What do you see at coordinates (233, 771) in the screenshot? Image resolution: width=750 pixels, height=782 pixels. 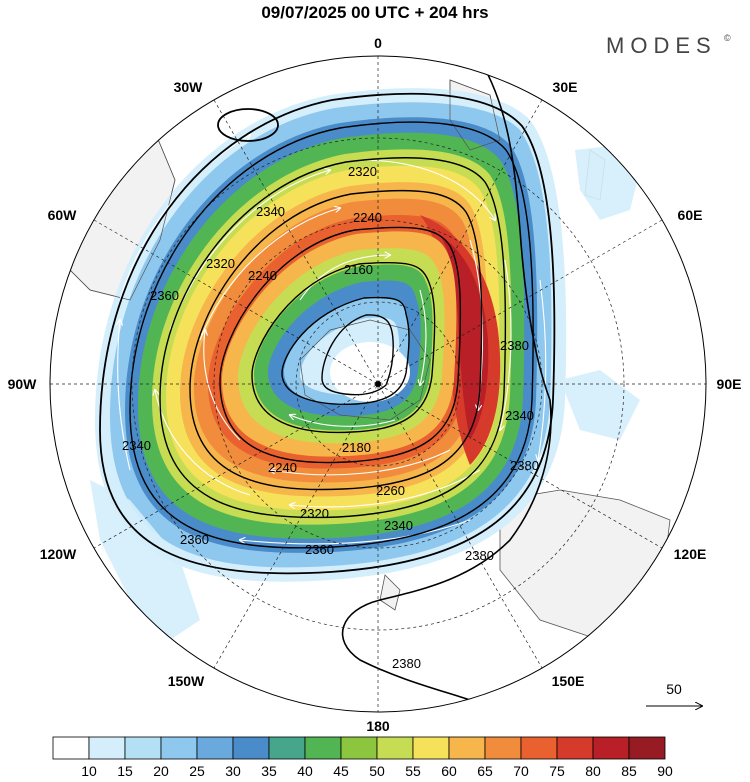 I see `colorbar-label: 30` at bounding box center [233, 771].